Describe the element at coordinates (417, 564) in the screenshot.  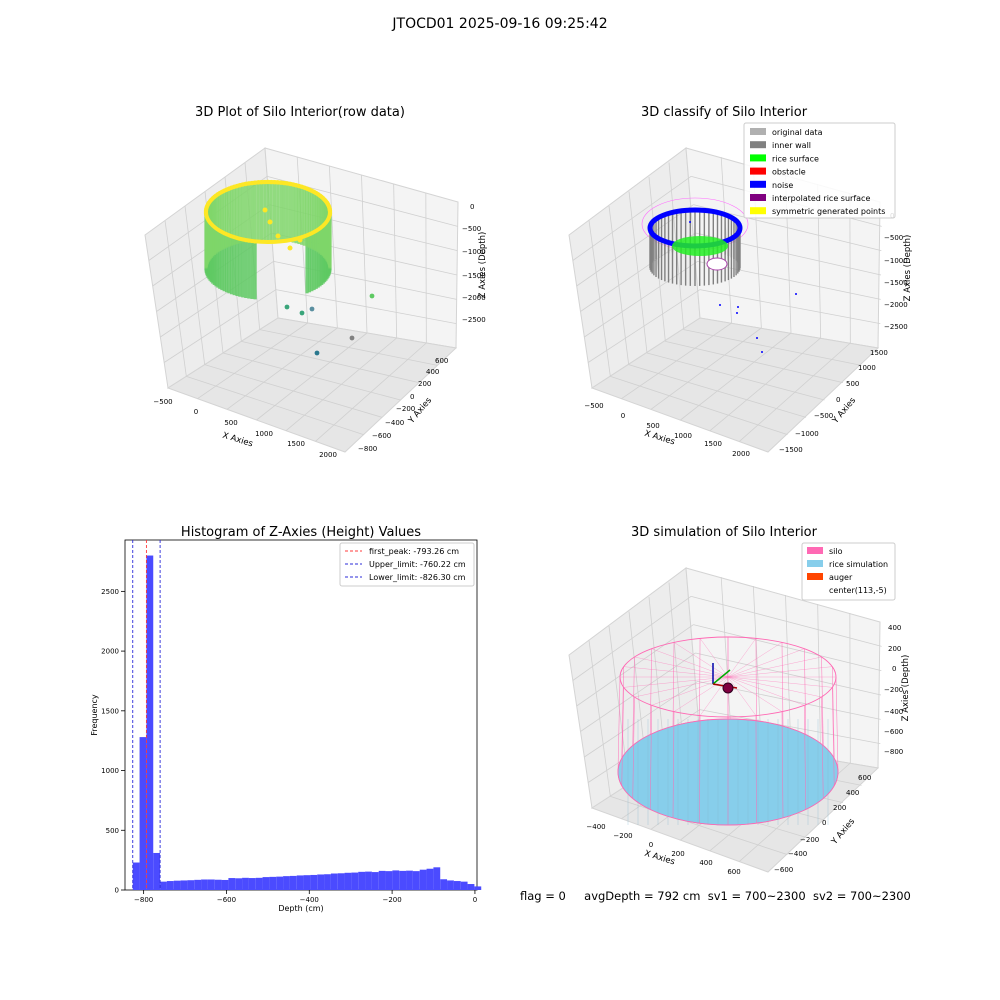
I see `histogram-legend-label: Upper_limit: -760.22 cm` at that location.